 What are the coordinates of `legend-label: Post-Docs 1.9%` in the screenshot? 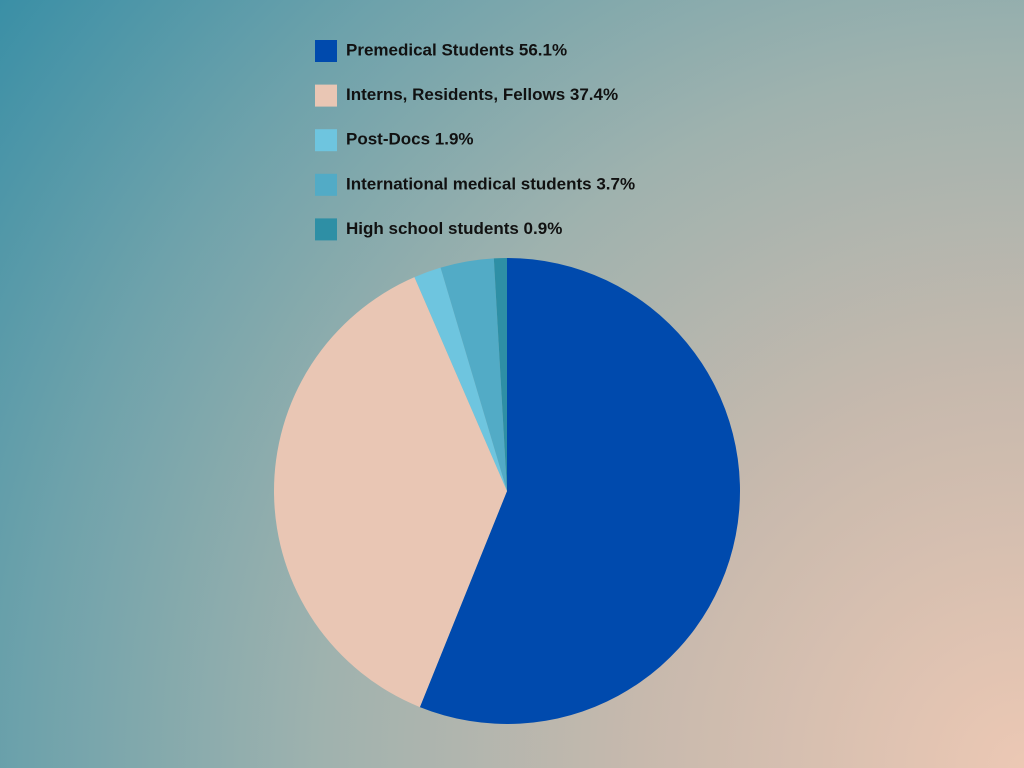 It's located at (410, 139).